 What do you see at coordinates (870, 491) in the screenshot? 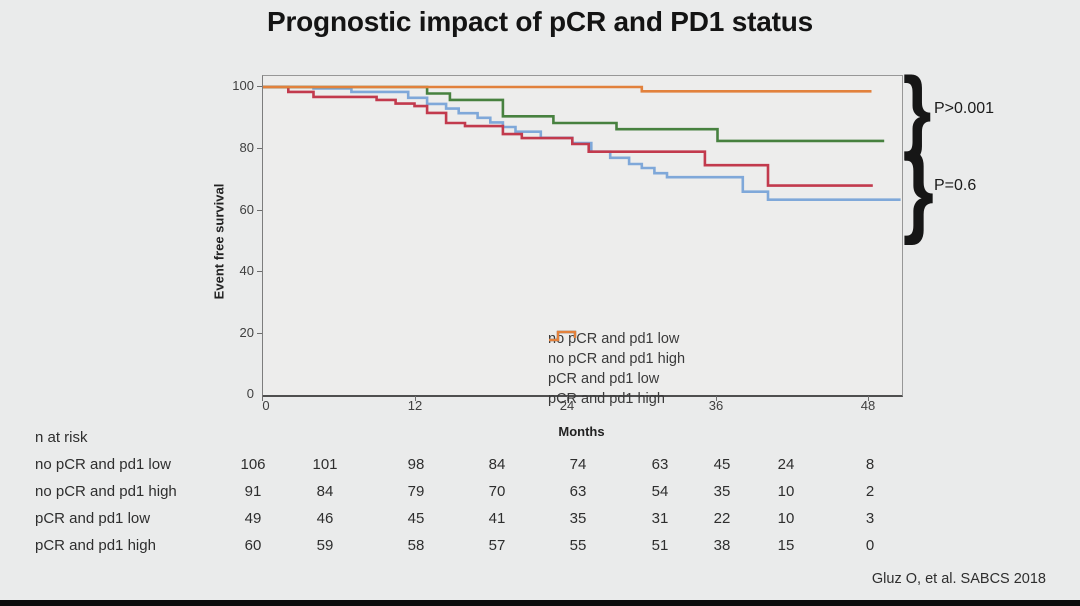
I see `risk-value: 2` at bounding box center [870, 491].